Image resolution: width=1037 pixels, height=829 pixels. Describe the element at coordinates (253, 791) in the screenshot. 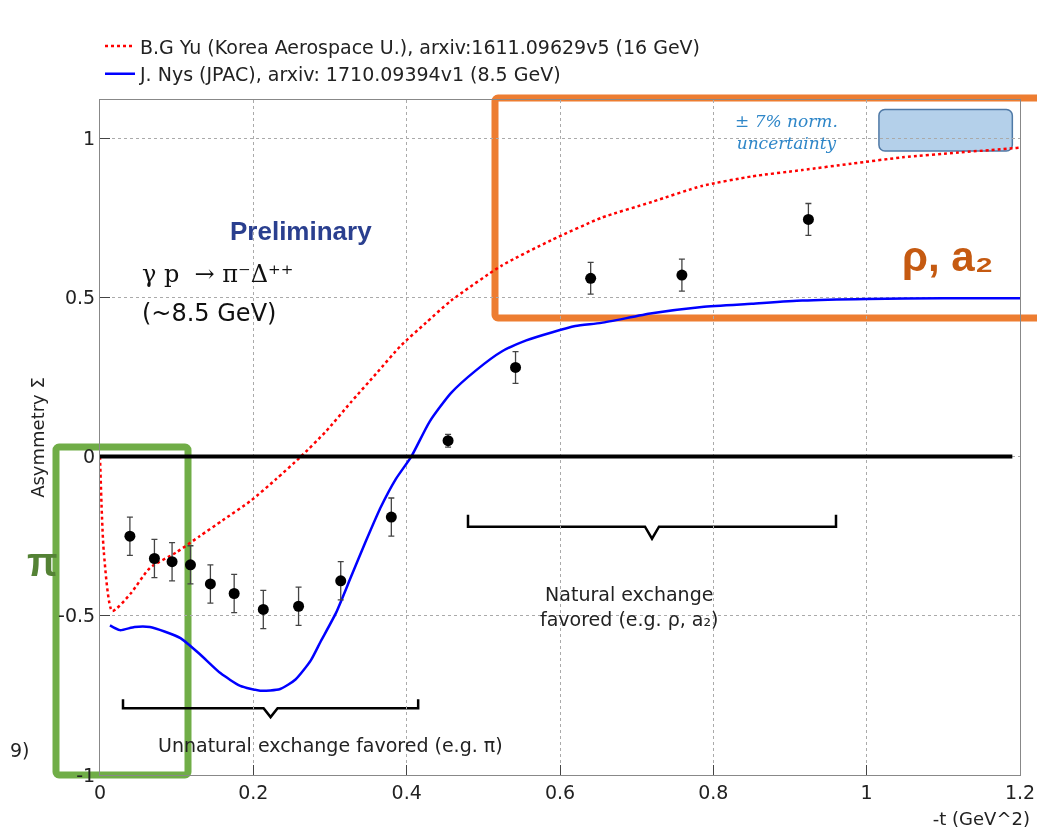

I see `x-tick-label: 0.2` at that location.